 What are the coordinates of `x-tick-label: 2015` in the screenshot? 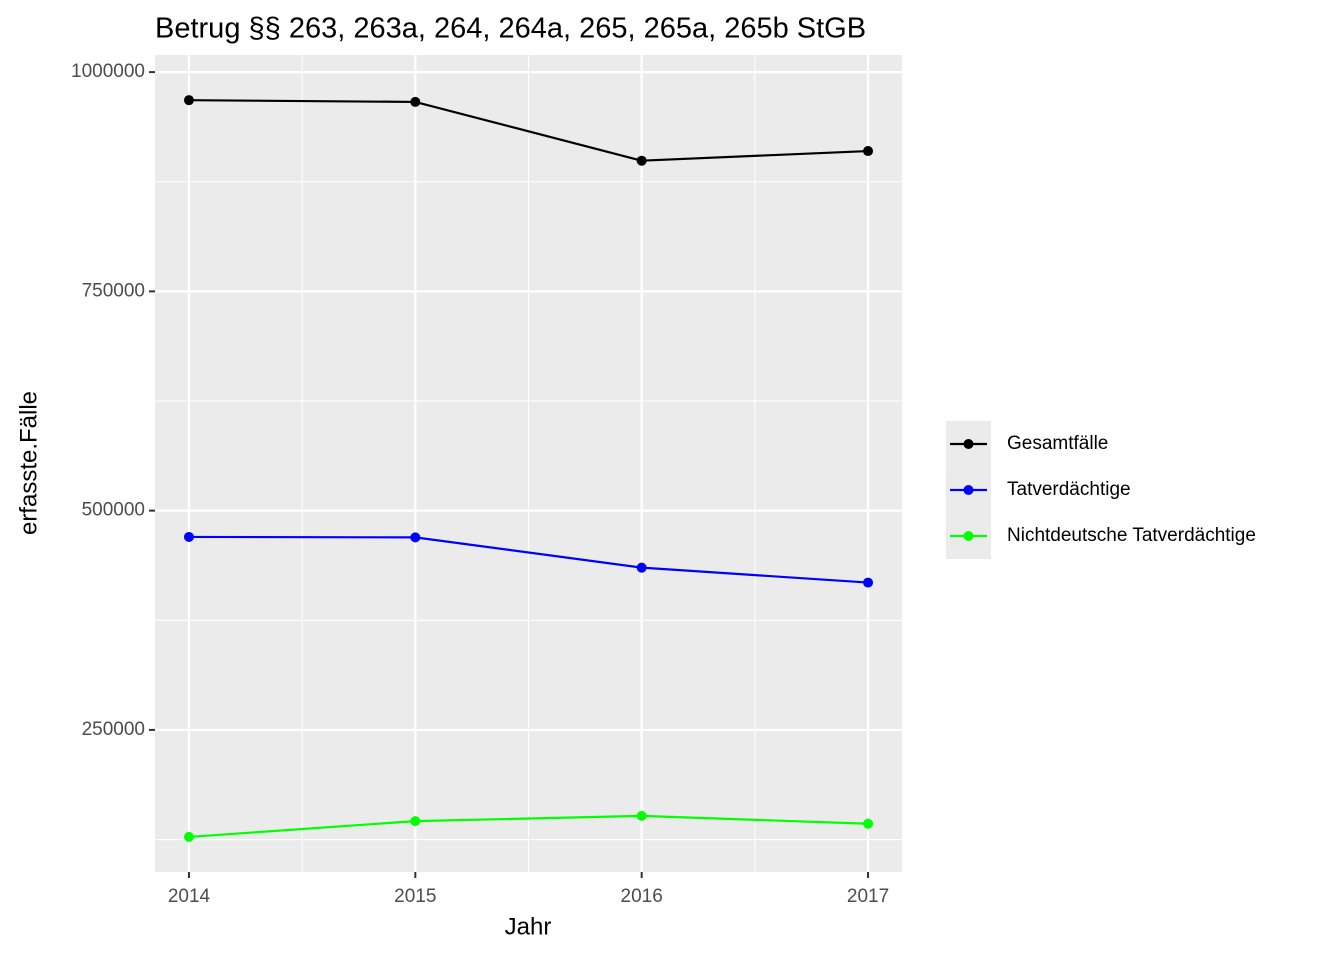 It's located at (415, 896).